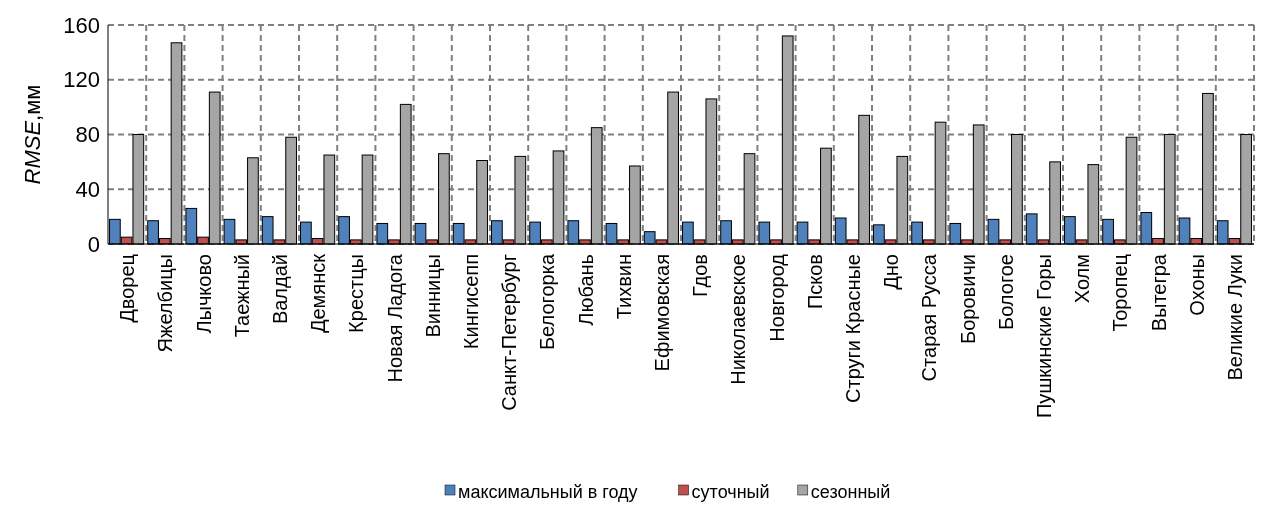 The height and width of the screenshot is (508, 1264). I want to click on x-tick-label: Гдов, so click(700, 275).